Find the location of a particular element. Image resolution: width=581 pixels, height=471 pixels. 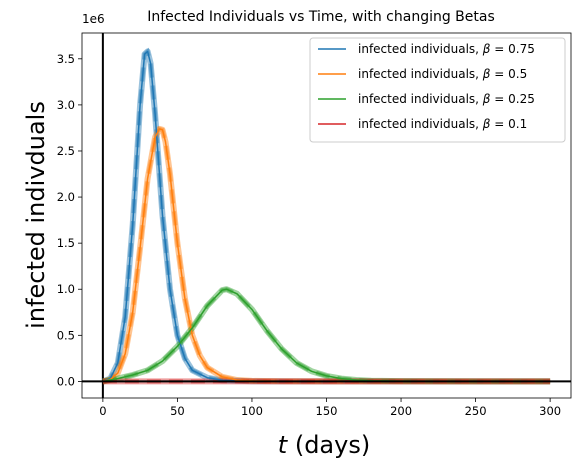

y-tick-label: 3.0 is located at coordinates (66, 105).